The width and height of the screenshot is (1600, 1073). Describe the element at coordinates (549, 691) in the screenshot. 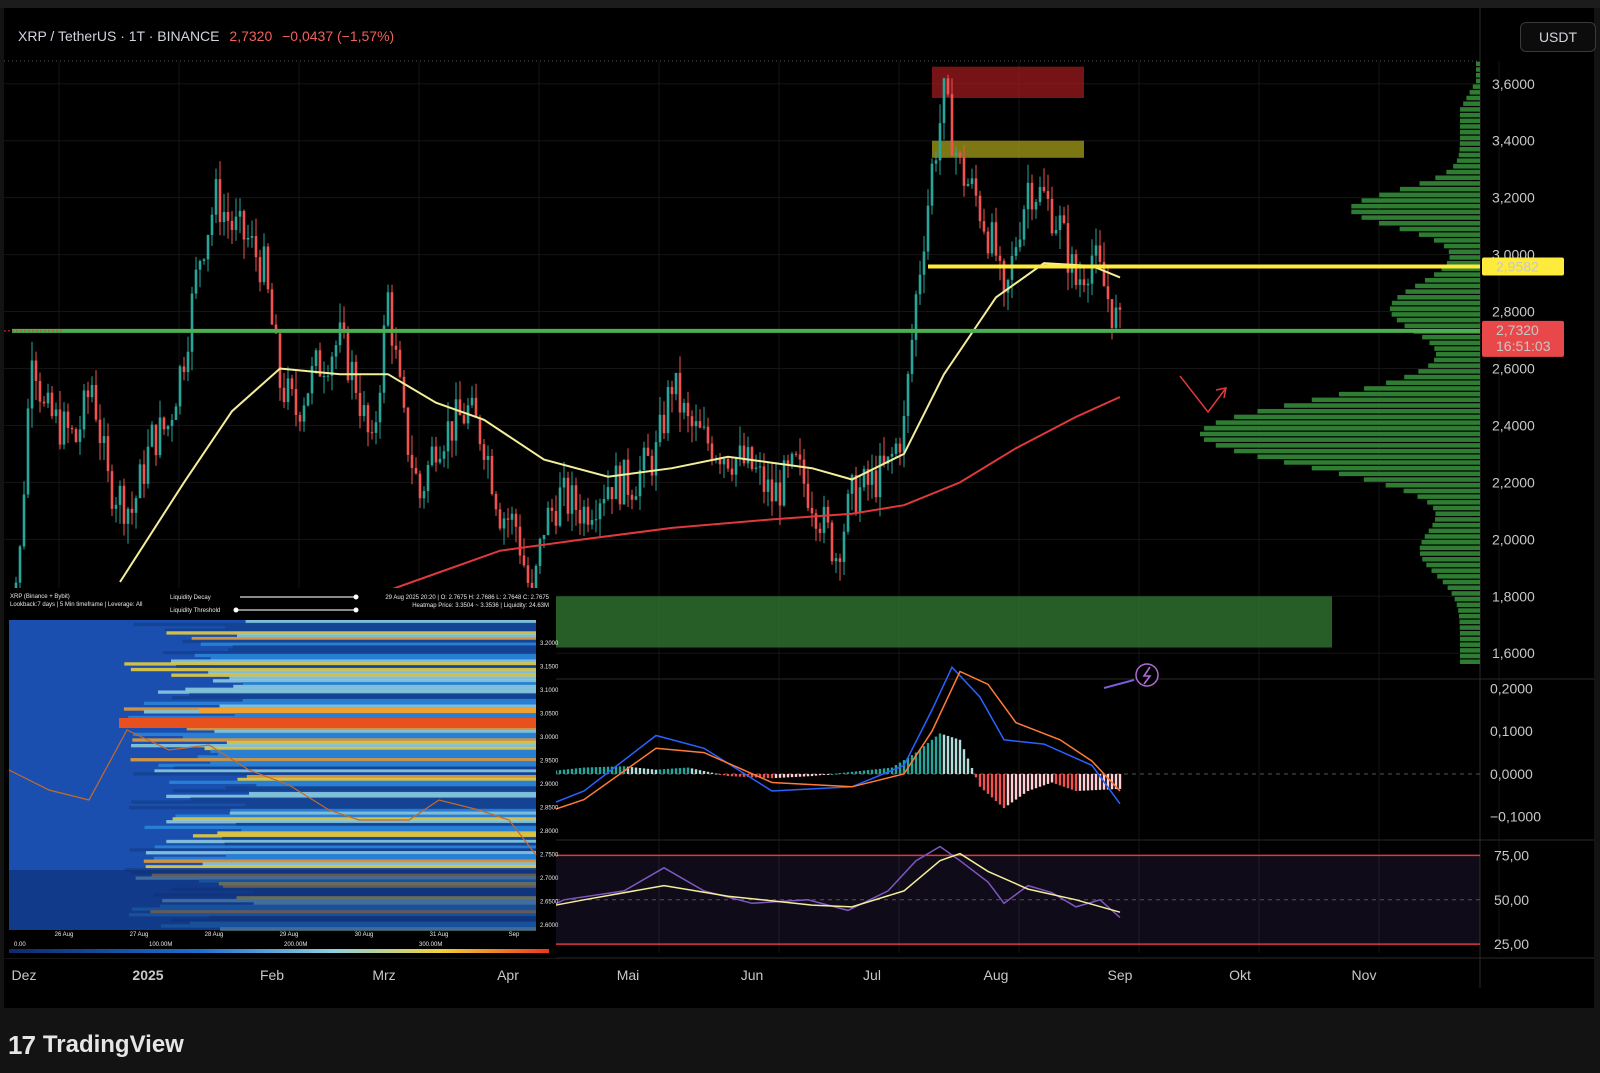

I see `heatmap-y-tick: 3.1000` at that location.